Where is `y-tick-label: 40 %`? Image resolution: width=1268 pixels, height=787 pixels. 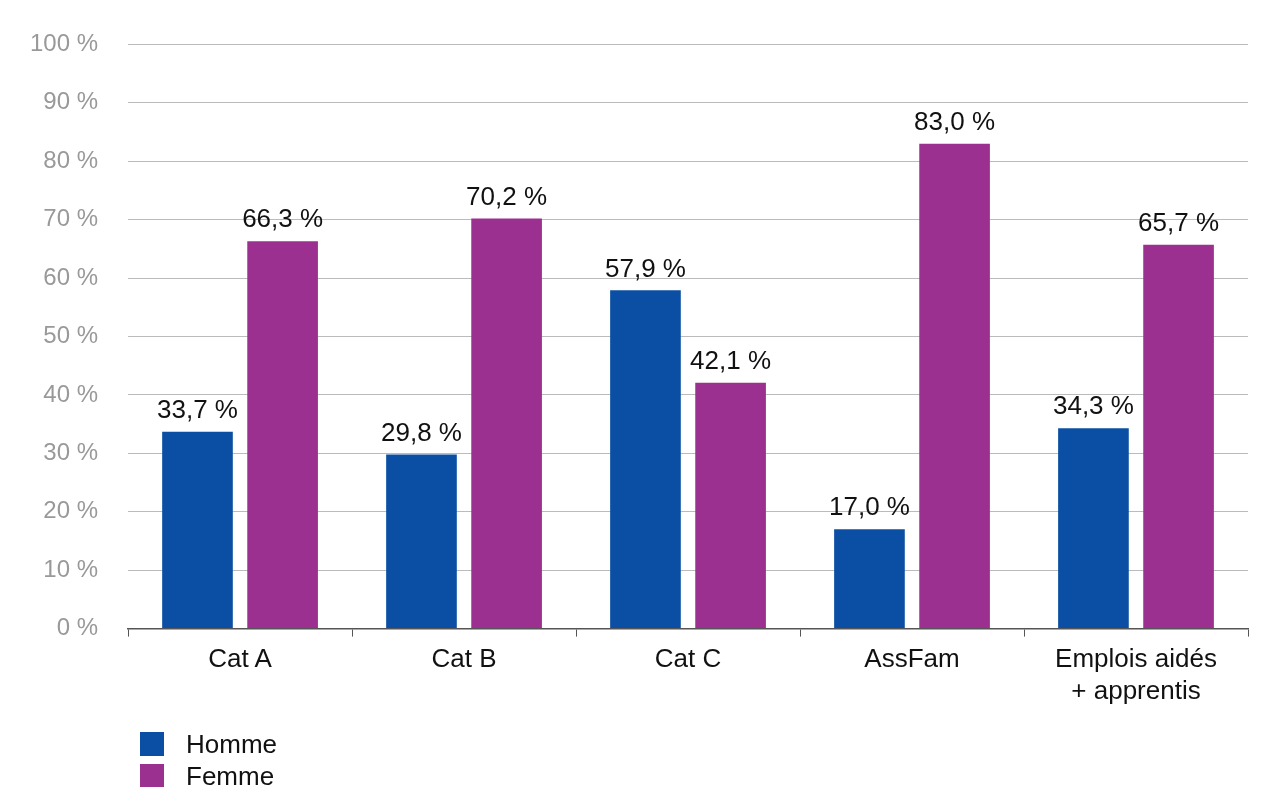
y-tick-label: 40 % is located at coordinates (71, 393).